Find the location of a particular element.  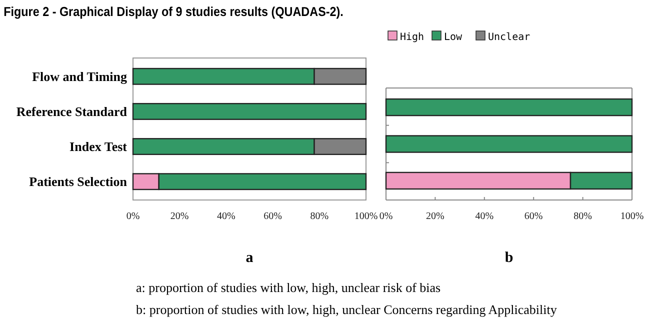

y-tick-label: Index Test is located at coordinates (99, 146).